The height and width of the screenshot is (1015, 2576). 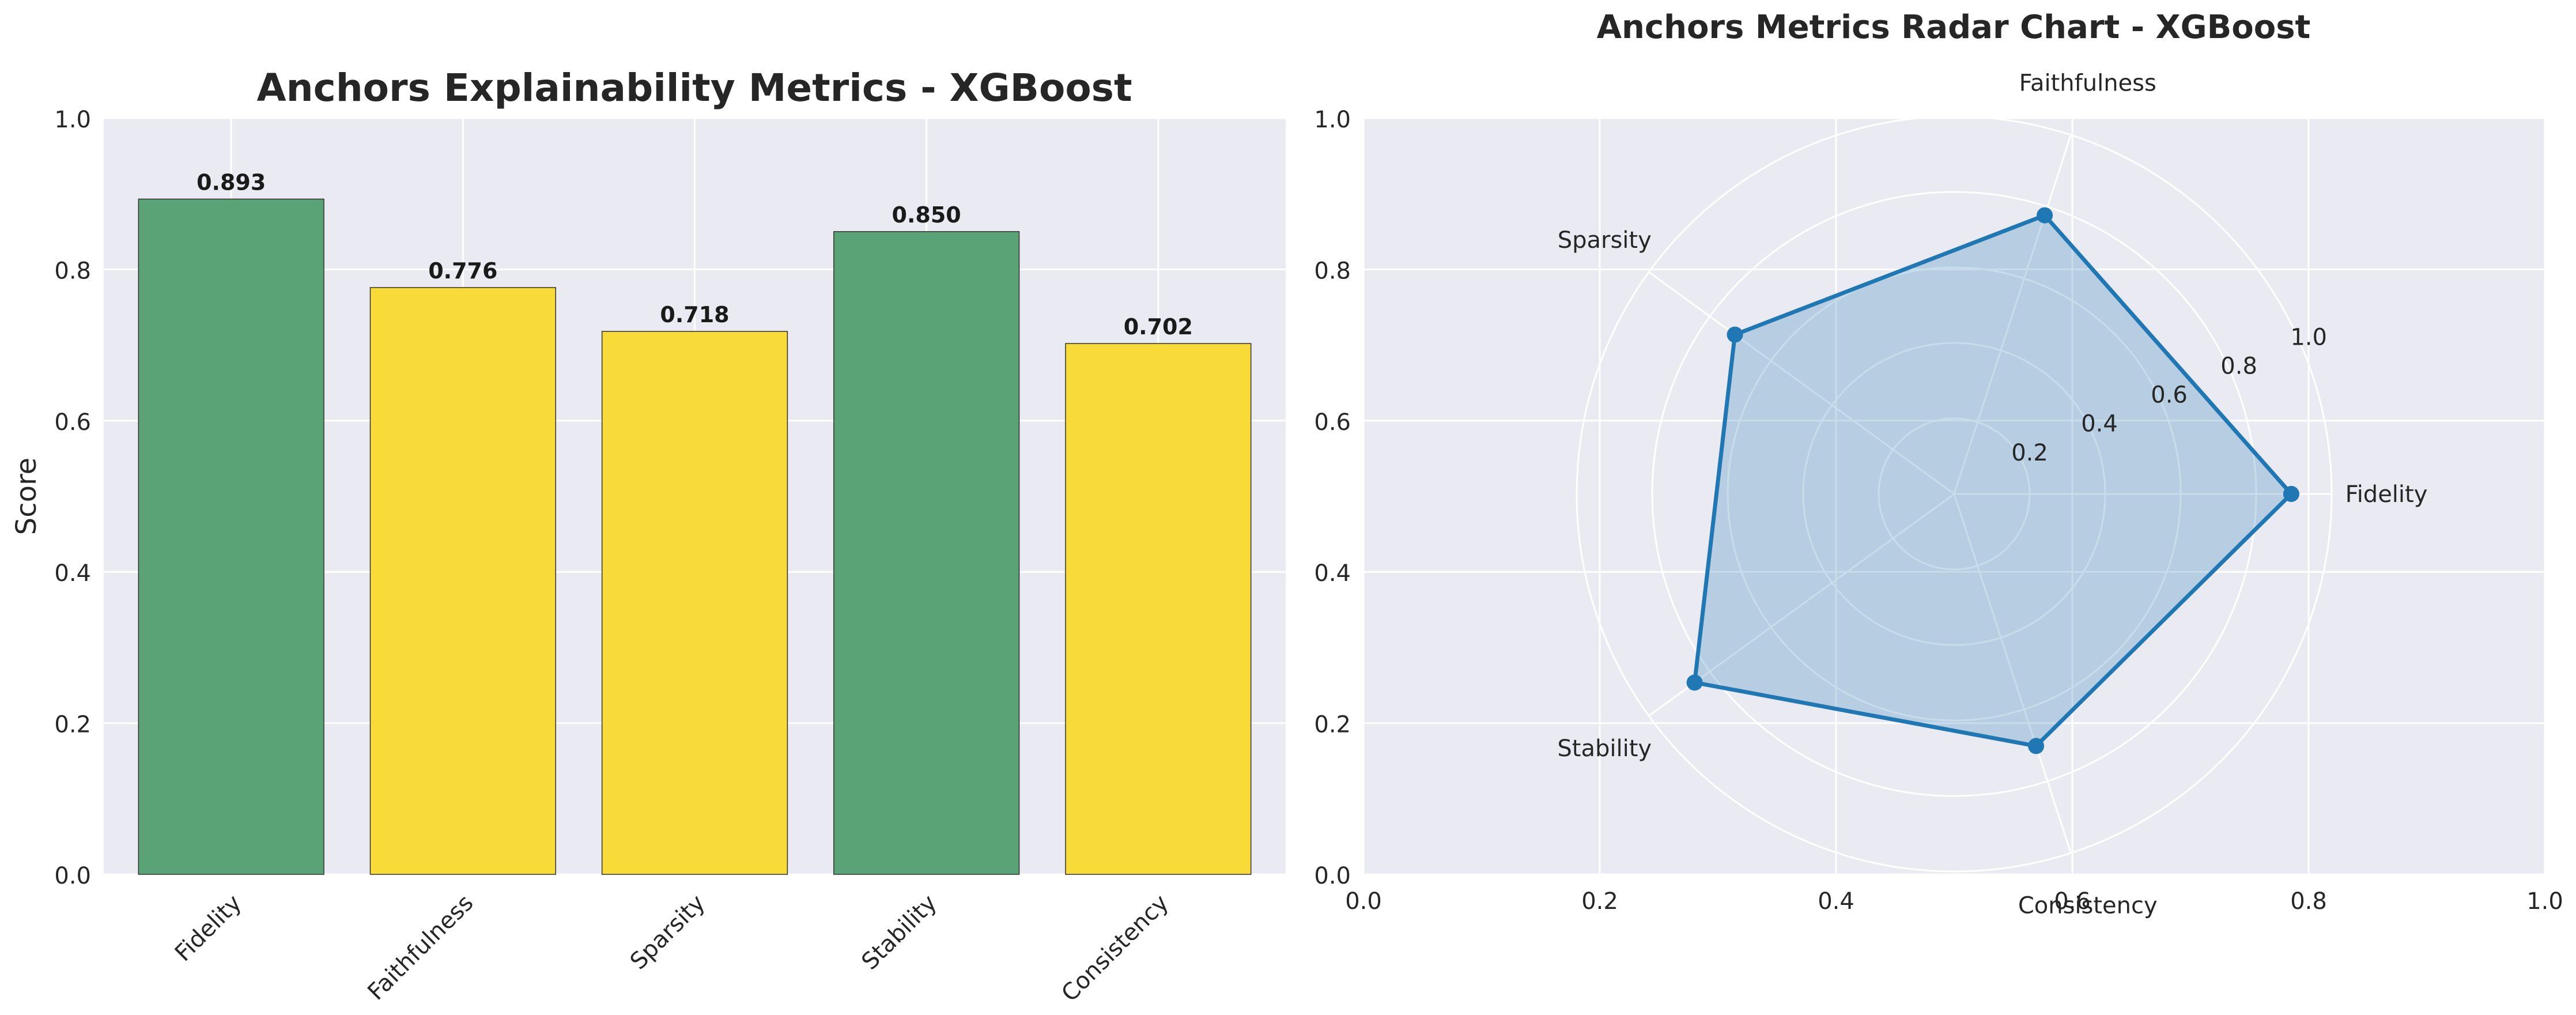 What do you see at coordinates (899, 932) in the screenshot?
I see `bar-x-tick-label: Stability` at bounding box center [899, 932].